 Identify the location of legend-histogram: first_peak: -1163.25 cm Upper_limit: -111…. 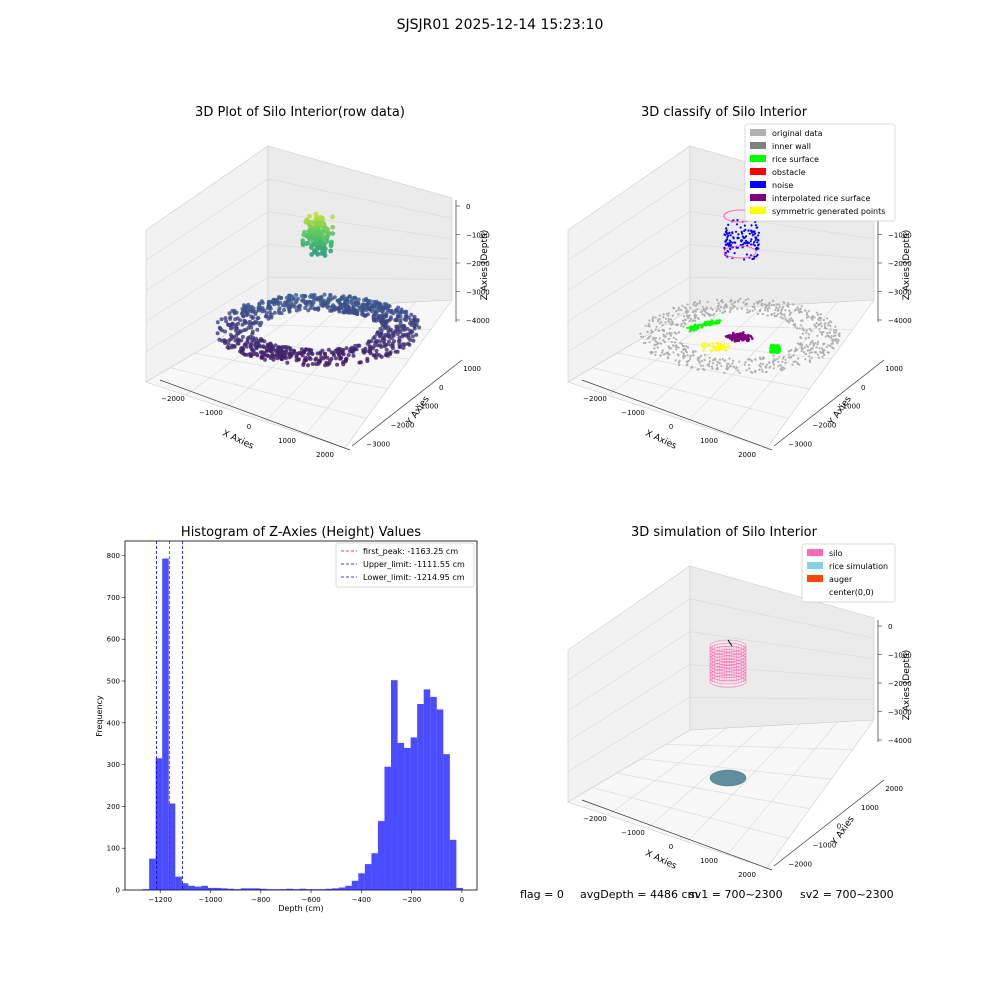
(405, 565).